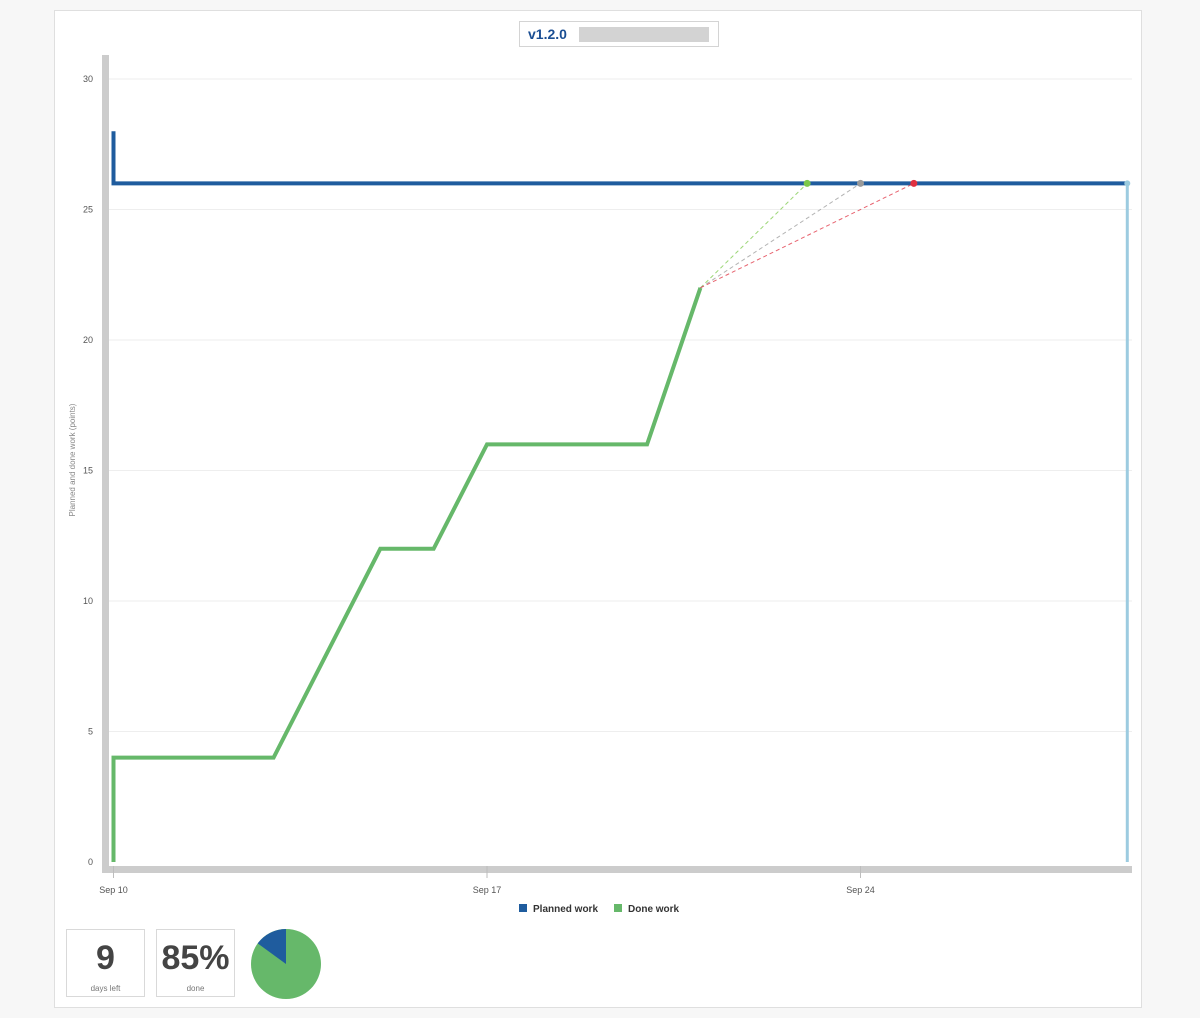 The width and height of the screenshot is (1200, 1018). Describe the element at coordinates (271, 946) in the screenshot. I see `pie-remaining-slice` at that location.